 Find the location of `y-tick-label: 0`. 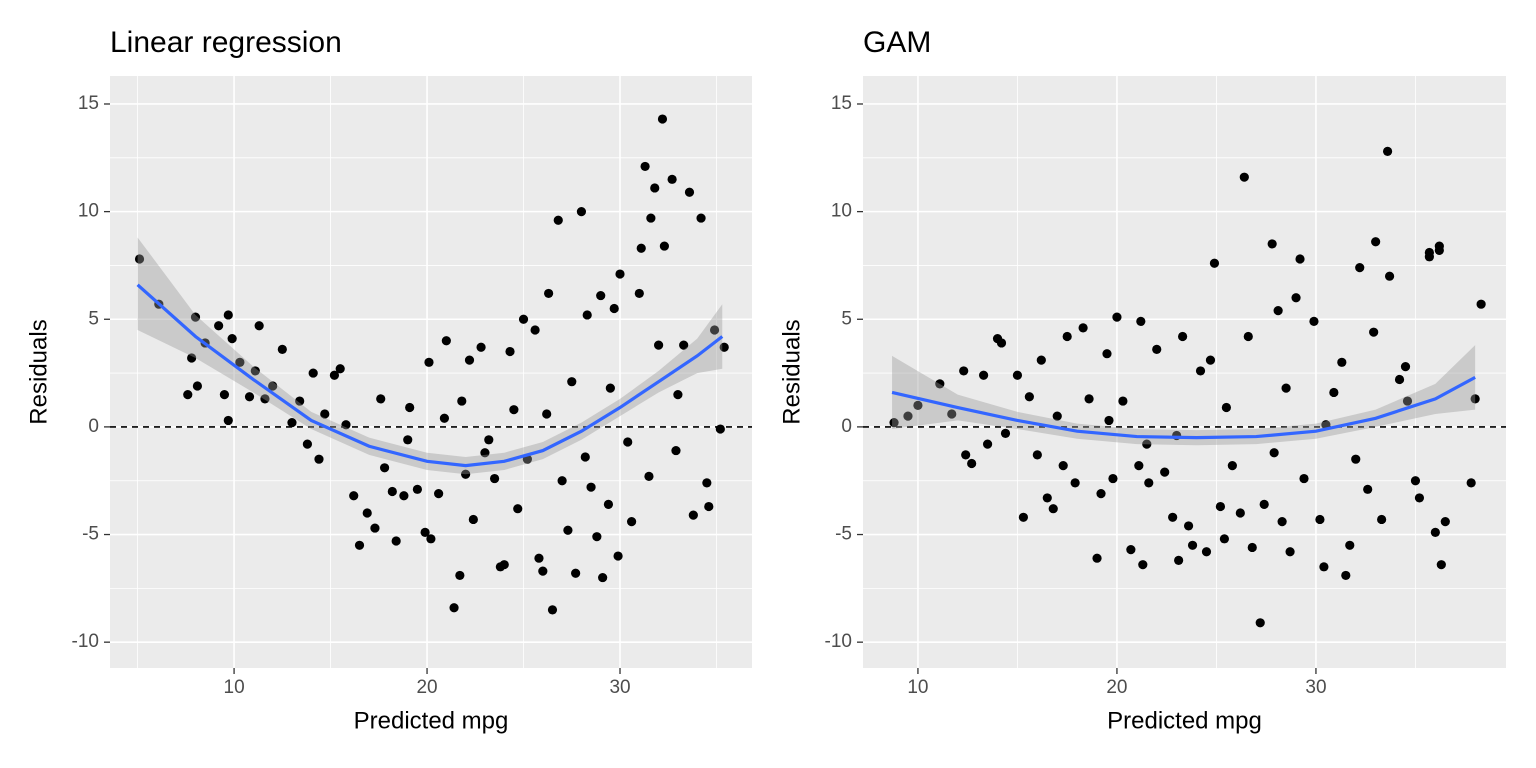

y-tick-label: 0 is located at coordinates (93, 426).